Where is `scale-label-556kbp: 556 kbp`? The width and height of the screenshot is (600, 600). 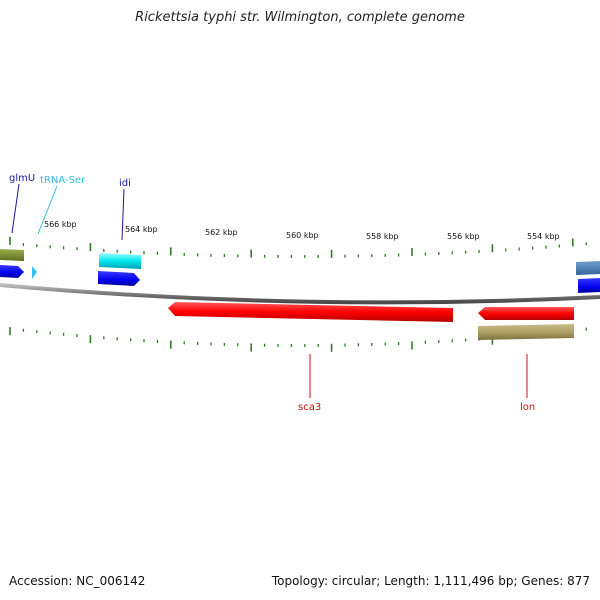
scale-label-556kbp: 556 kbp is located at coordinates (463, 236).